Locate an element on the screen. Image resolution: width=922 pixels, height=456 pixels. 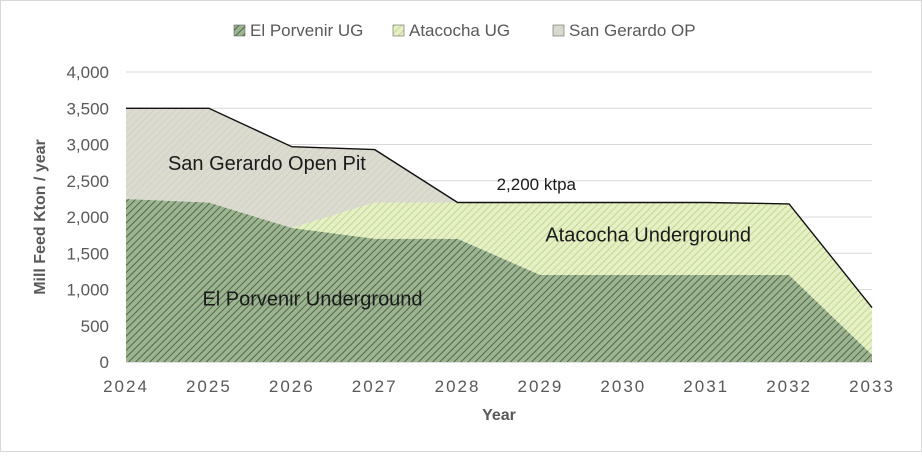
annotation-label: Atacocha Underground is located at coordinates (648, 236).